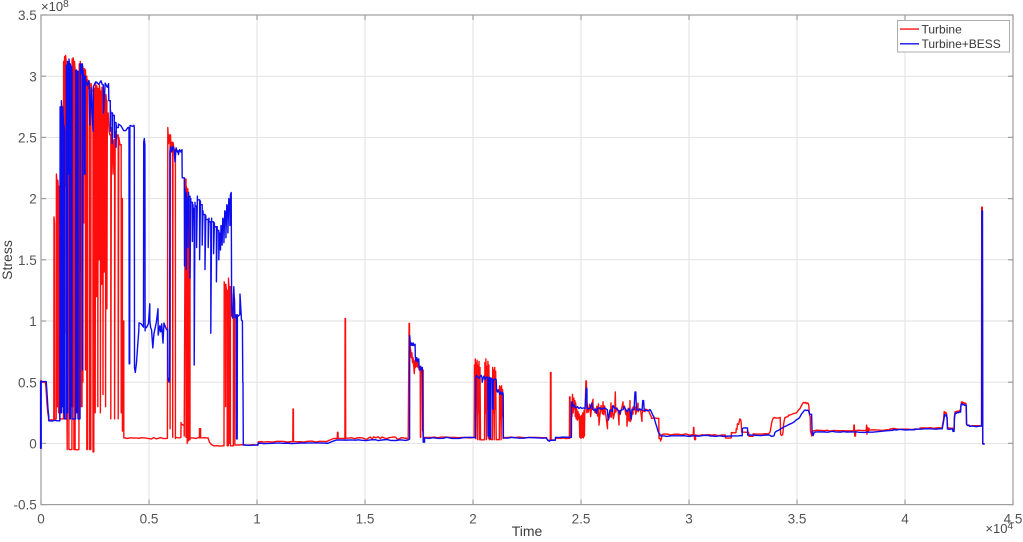 Image resolution: width=1023 pixels, height=542 pixels. Describe the element at coordinates (942, 29) in the screenshot. I see `svg-text: Turbine` at that location.